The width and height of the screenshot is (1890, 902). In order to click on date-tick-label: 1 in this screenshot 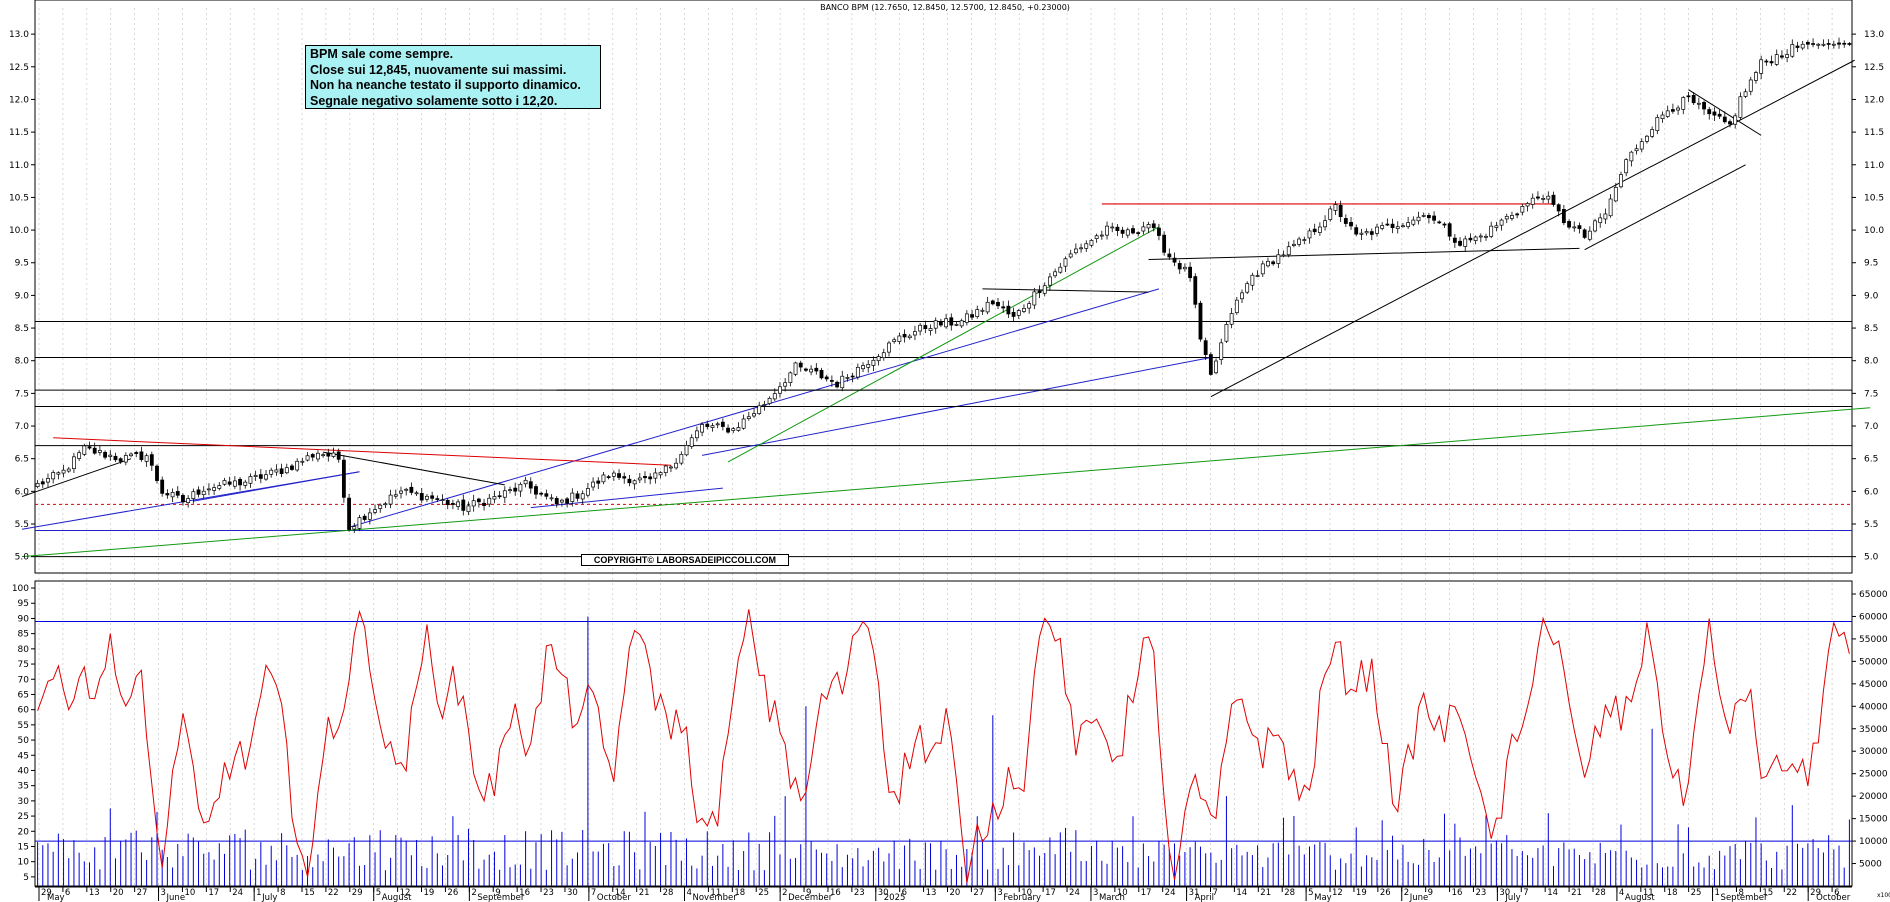, I will do `click(258, 893)`.